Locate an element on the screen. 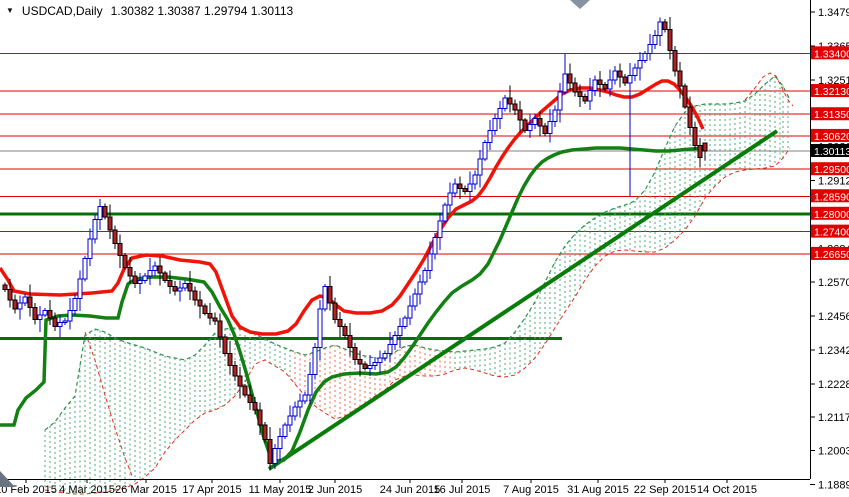 The width and height of the screenshot is (849, 497). y-axis-label: 1.23420 is located at coordinates (833, 351).